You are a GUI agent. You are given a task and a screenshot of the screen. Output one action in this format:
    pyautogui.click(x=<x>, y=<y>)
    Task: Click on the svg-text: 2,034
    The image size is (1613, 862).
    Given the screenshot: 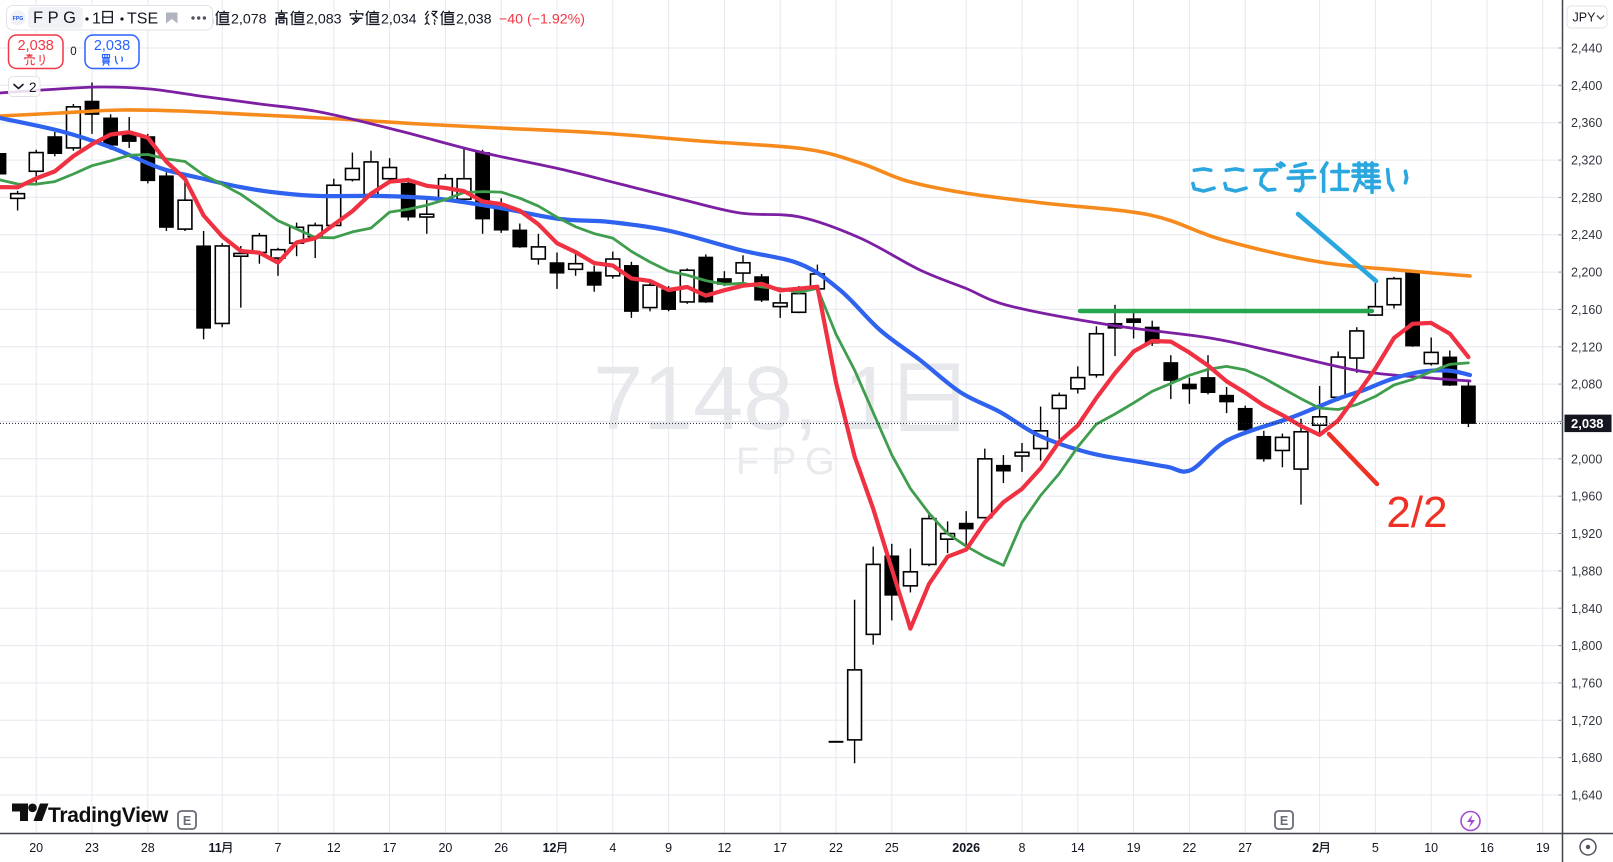 What is the action you would take?
    pyautogui.click(x=399, y=20)
    